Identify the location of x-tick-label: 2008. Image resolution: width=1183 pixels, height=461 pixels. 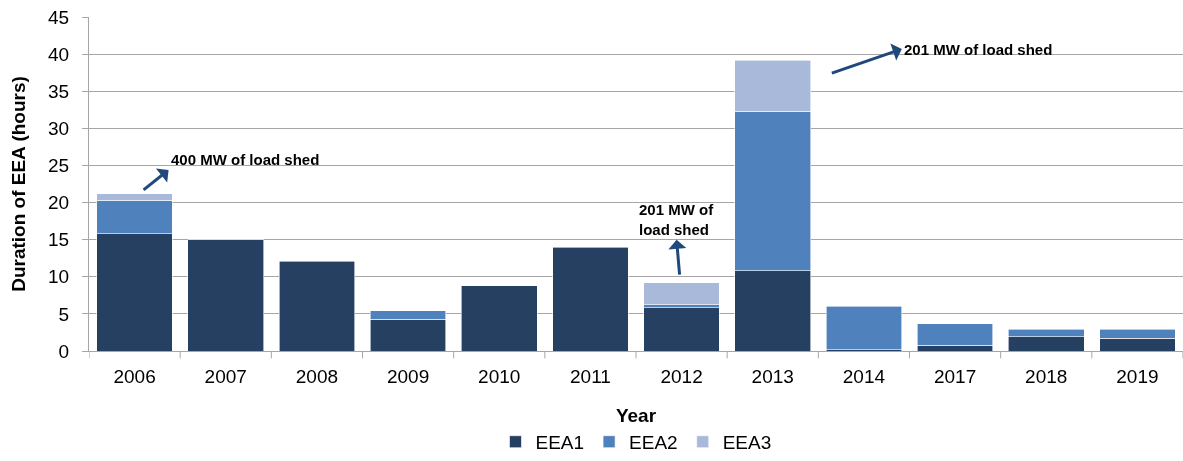
(317, 376).